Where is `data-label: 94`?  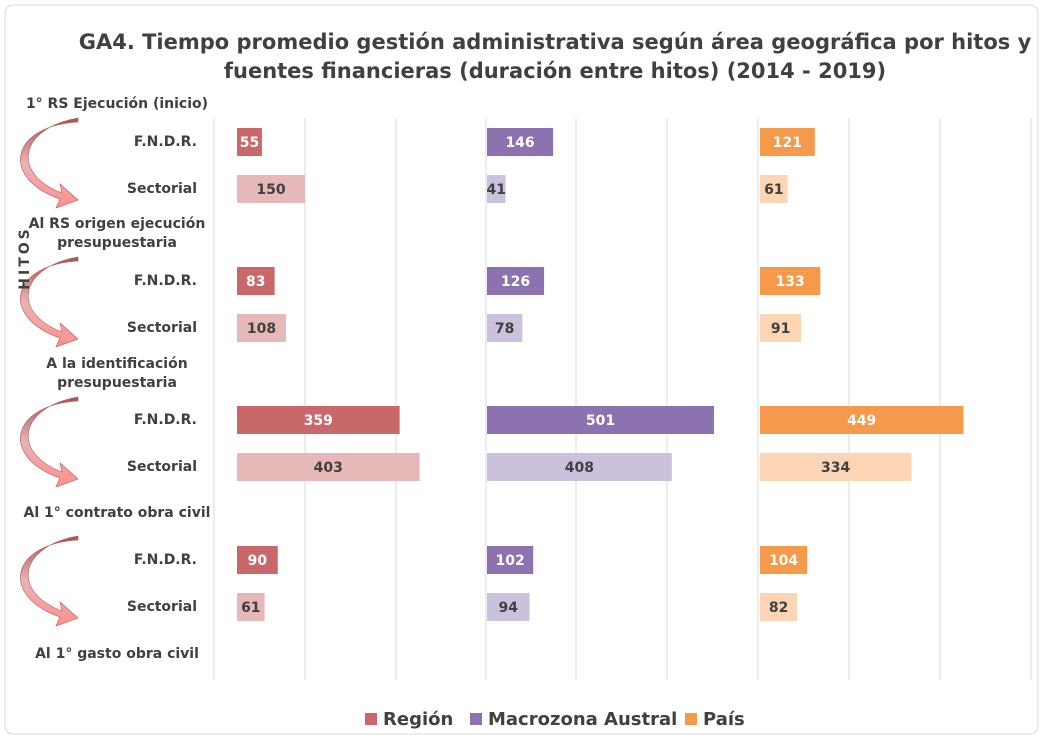 data-label: 94 is located at coordinates (509, 608).